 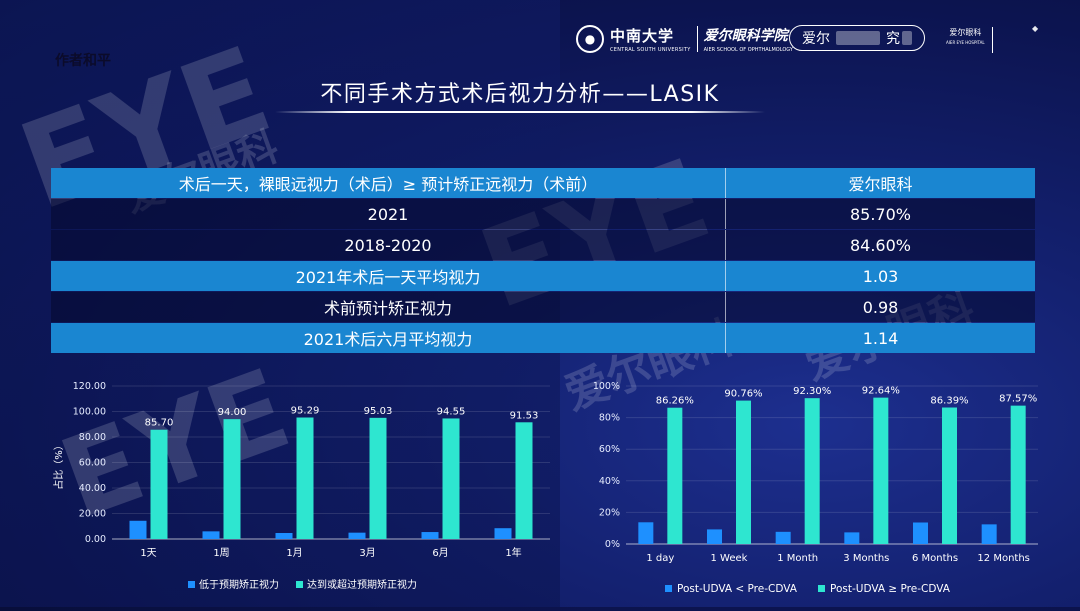 I want to click on x-tick-label: 1 Month, so click(x=797, y=558).